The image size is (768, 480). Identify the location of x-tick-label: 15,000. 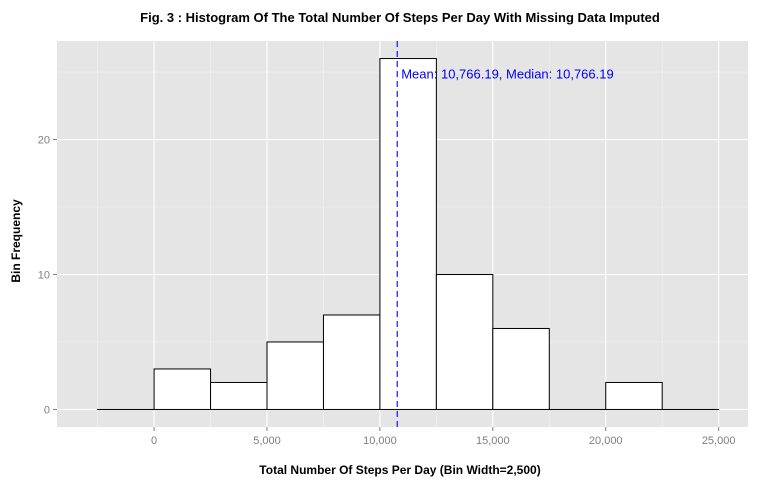
(493, 441).